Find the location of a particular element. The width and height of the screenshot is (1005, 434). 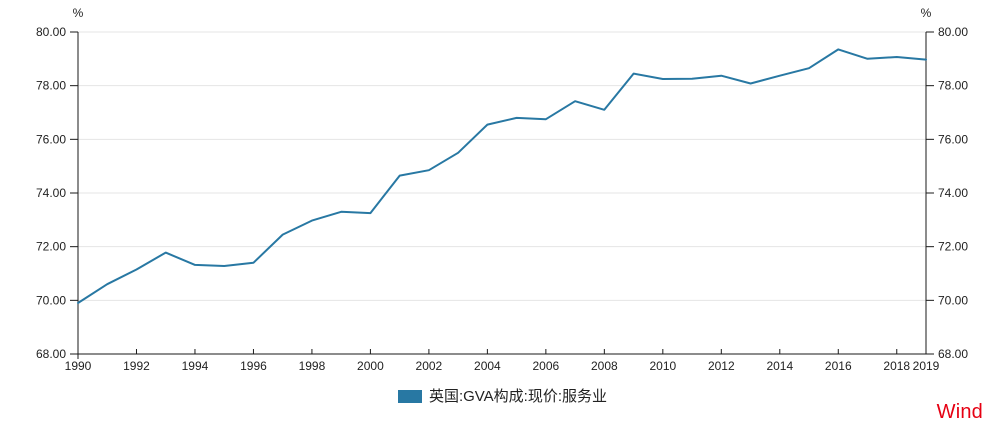

right-axis-tick-label: 80.00 is located at coordinates (953, 32).